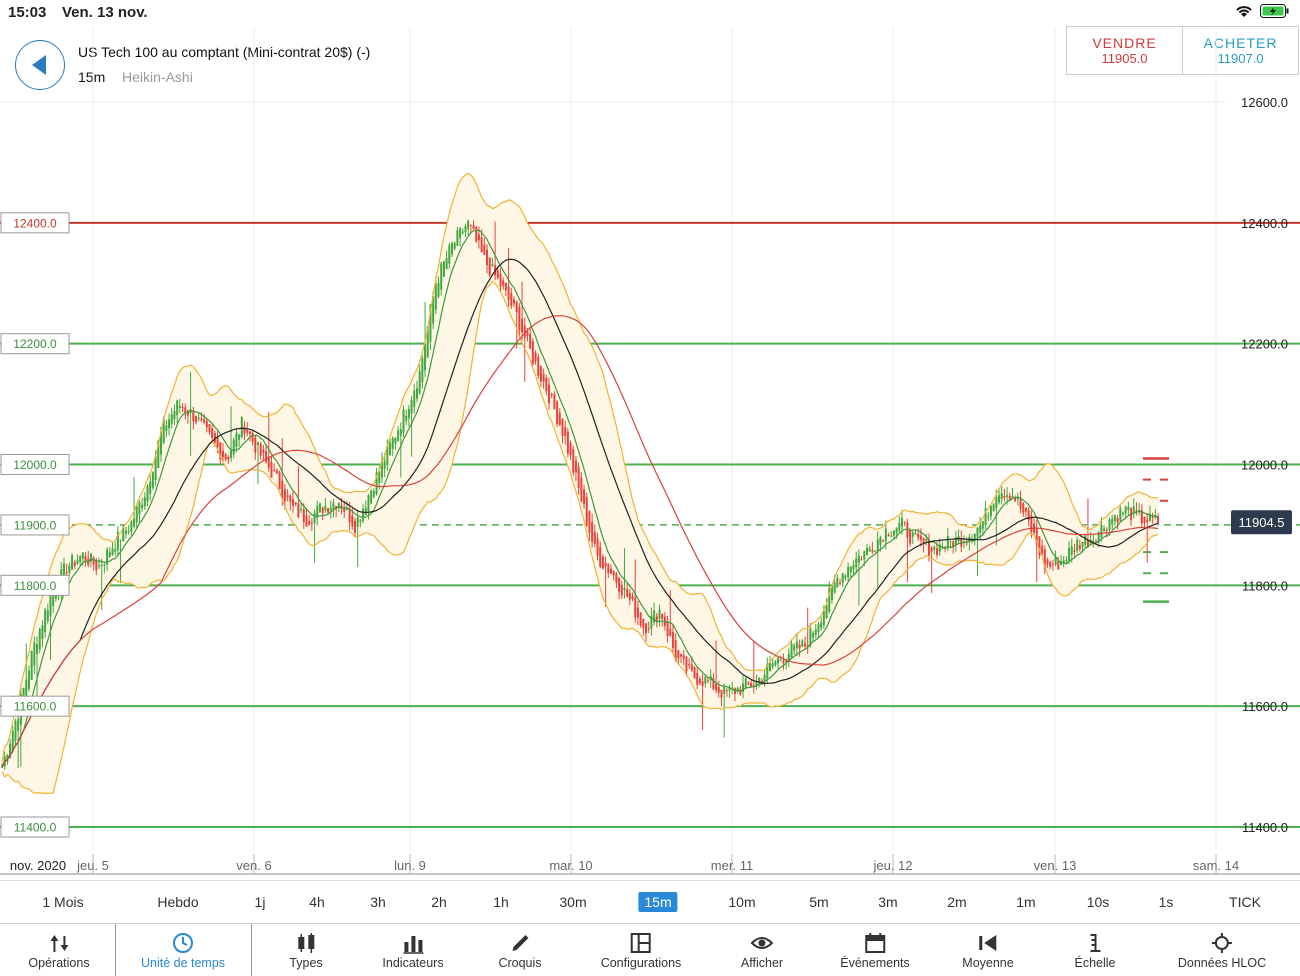 The height and width of the screenshot is (976, 1300). Describe the element at coordinates (520, 950) in the screenshot. I see `toolbar-pencil-button: Croquis` at that location.